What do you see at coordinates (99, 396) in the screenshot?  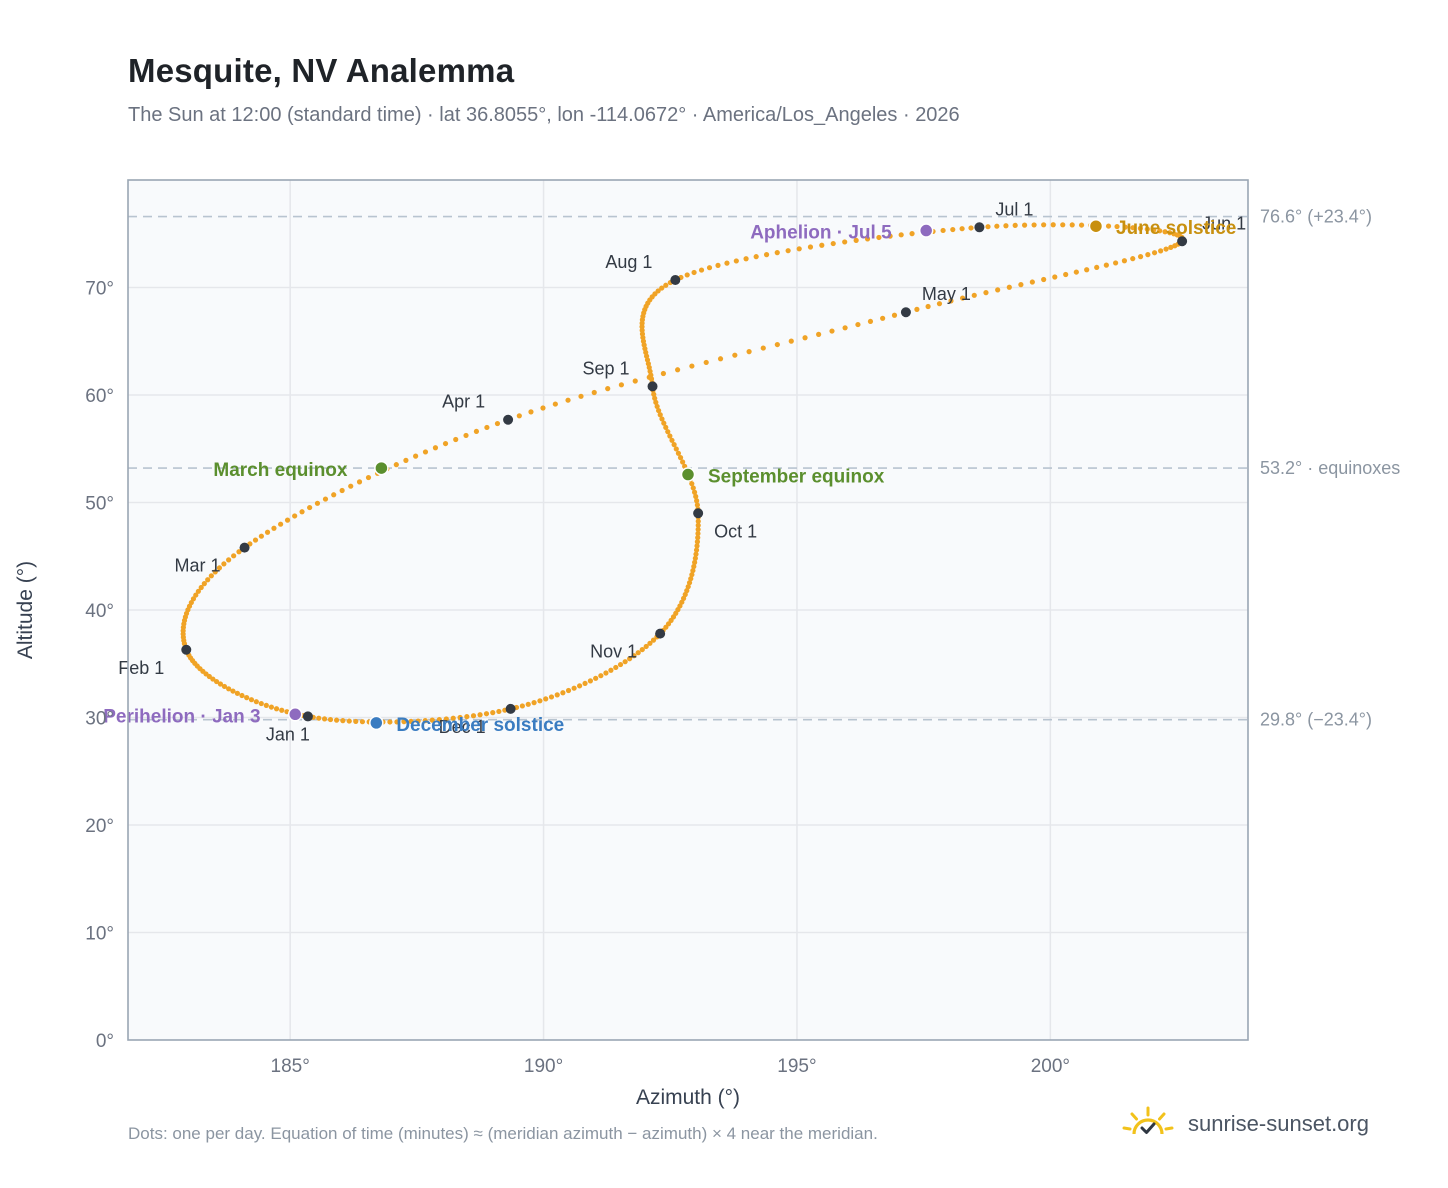 I see `y-tick-label: 60°` at bounding box center [99, 396].